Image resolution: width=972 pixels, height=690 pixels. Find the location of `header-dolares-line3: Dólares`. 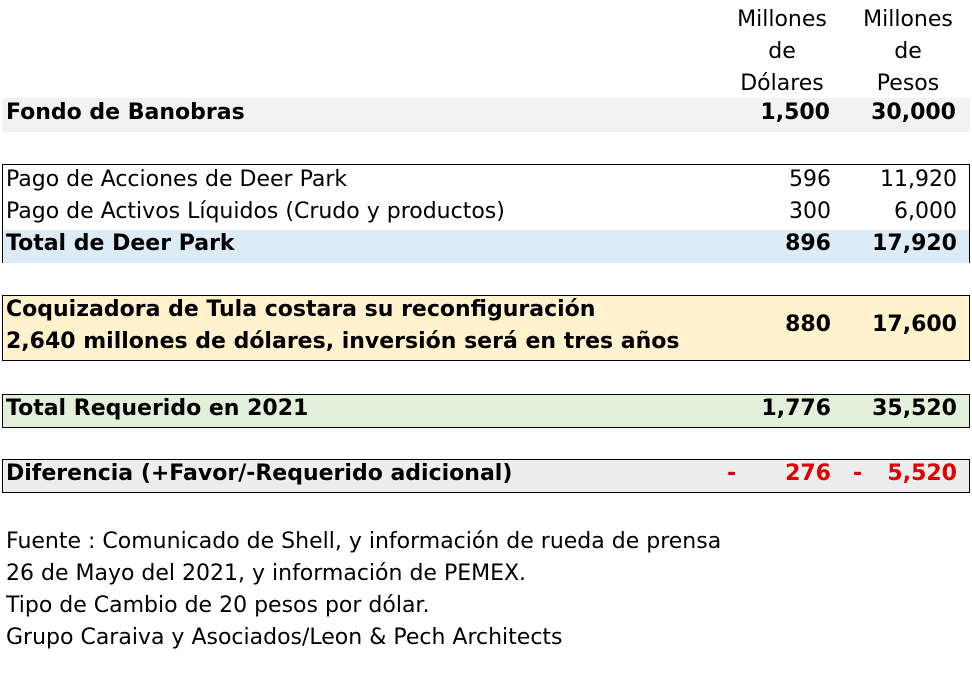

header-dolares-line3: Dólares is located at coordinates (782, 83).